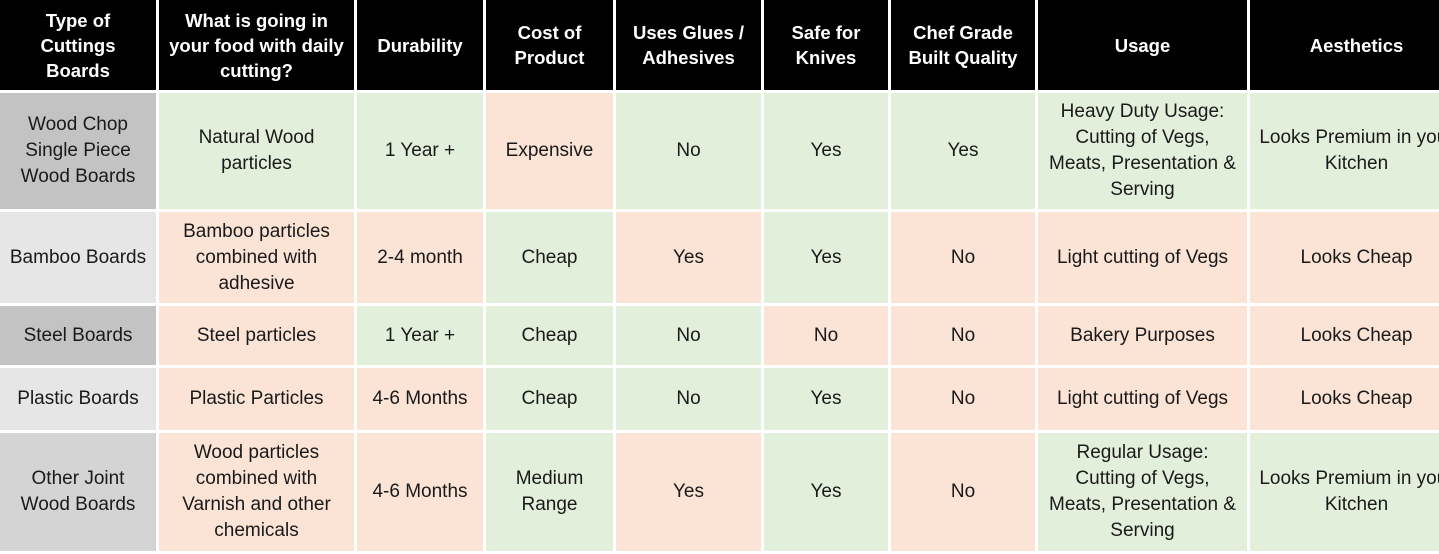  I want to click on row-label-cell: Plastic Boards, so click(78, 399).